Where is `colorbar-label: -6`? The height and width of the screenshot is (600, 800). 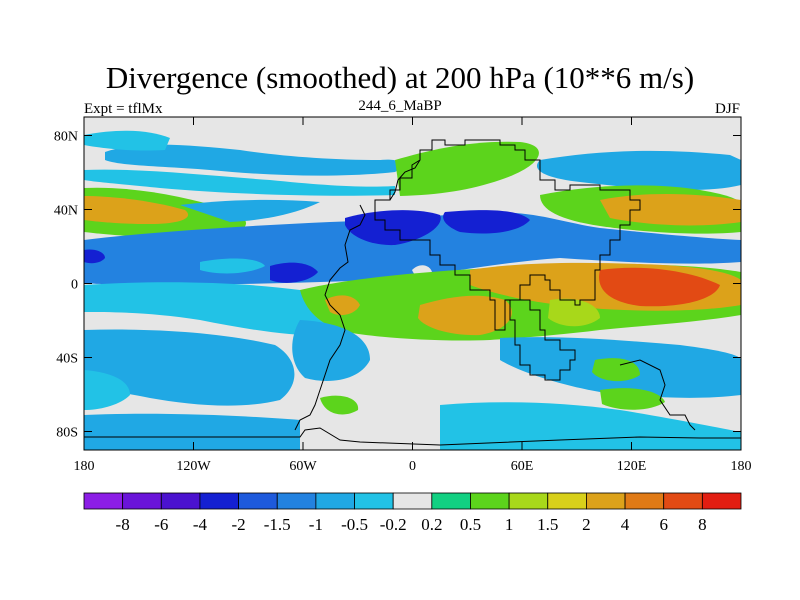 colorbar-label: -6 is located at coordinates (161, 524).